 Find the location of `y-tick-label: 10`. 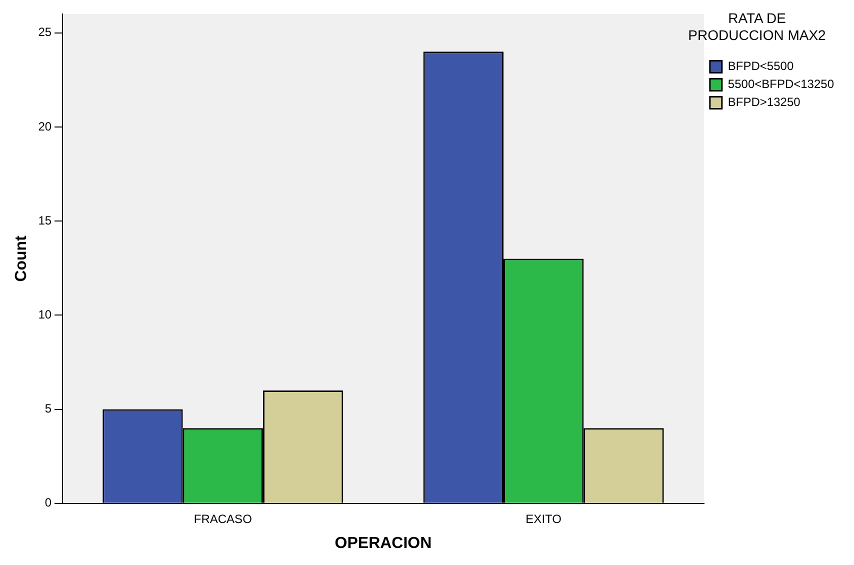

y-tick-label: 10 is located at coordinates (45, 314).